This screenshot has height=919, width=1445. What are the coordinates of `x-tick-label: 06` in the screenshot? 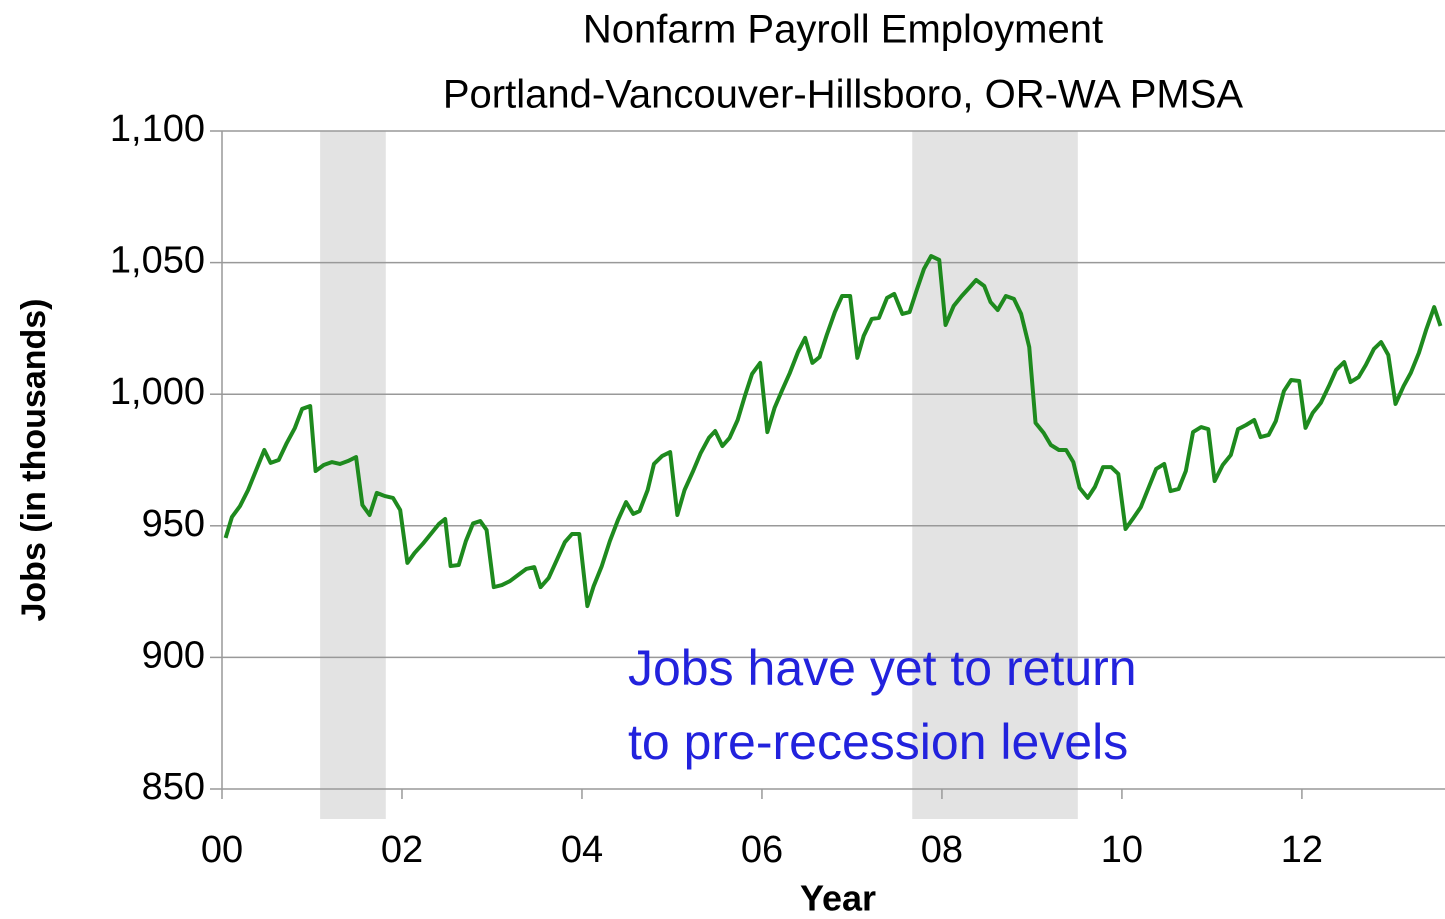 It's located at (762, 850).